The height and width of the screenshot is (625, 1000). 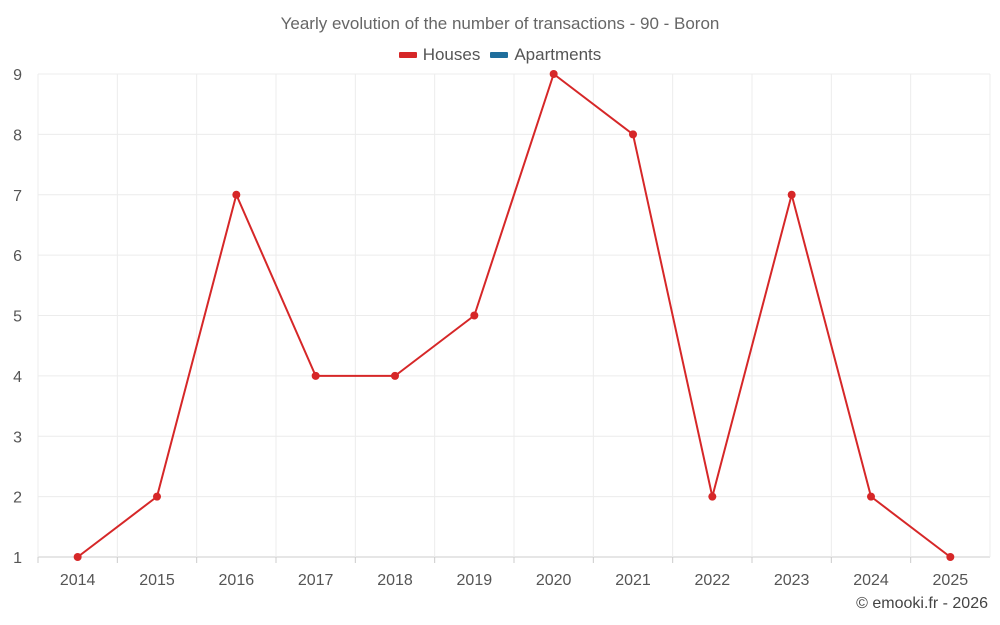 I want to click on x-tick-label: 2018, so click(x=395, y=580).